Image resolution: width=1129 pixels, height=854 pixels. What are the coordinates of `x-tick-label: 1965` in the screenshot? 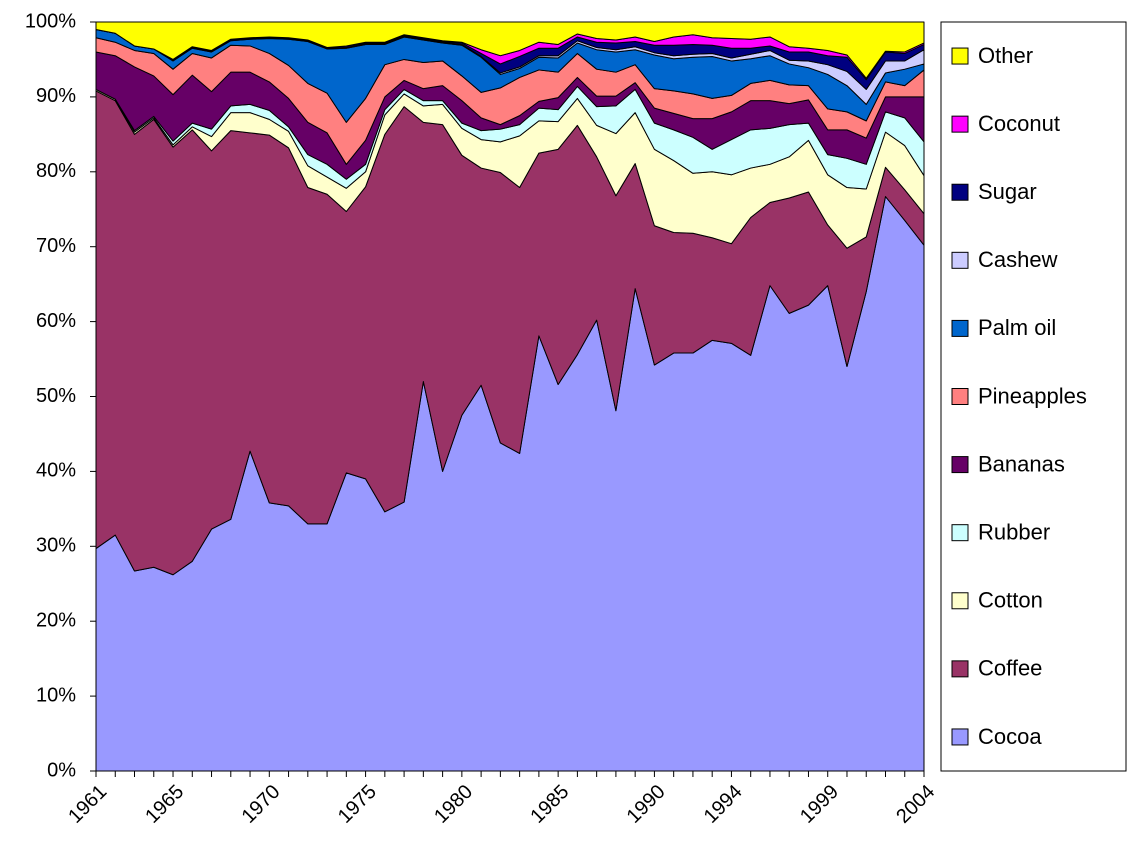 It's located at (164, 804).